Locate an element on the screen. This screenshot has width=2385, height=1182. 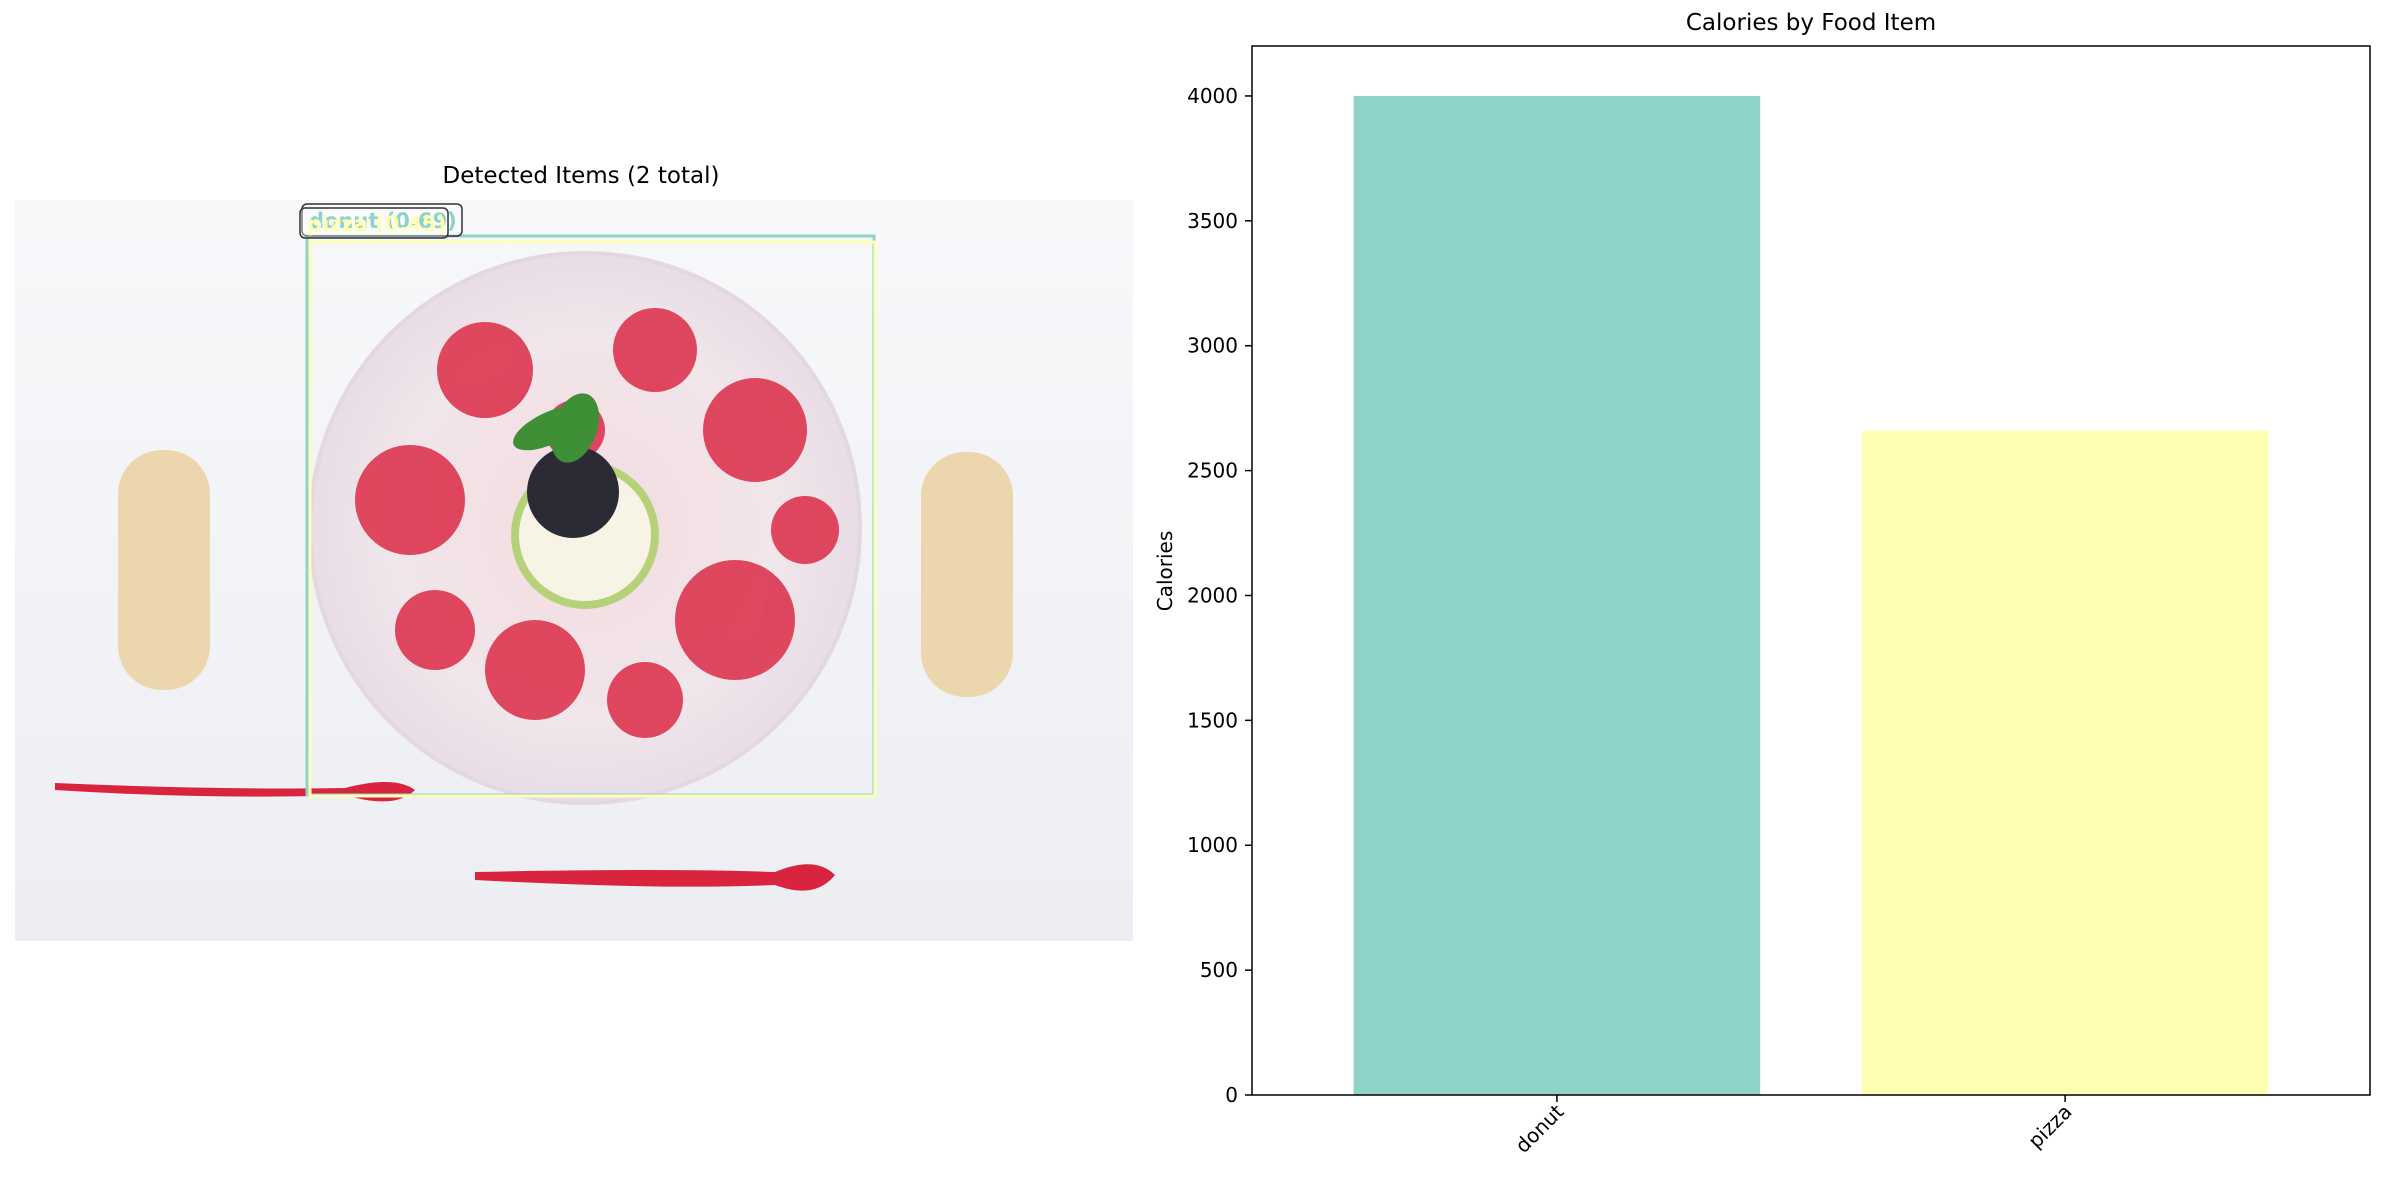
detection-label-donut: donut (0.69) is located at coordinates (383, 221).